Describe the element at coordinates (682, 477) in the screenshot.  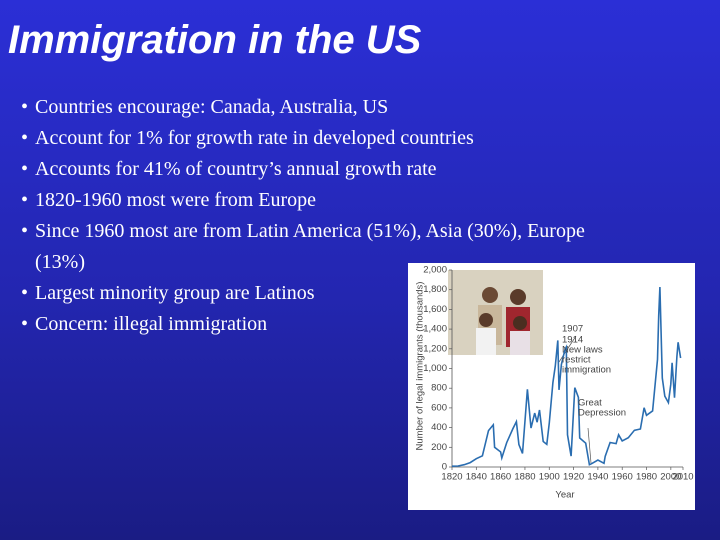
I see `x-tick-label: 2010` at that location.